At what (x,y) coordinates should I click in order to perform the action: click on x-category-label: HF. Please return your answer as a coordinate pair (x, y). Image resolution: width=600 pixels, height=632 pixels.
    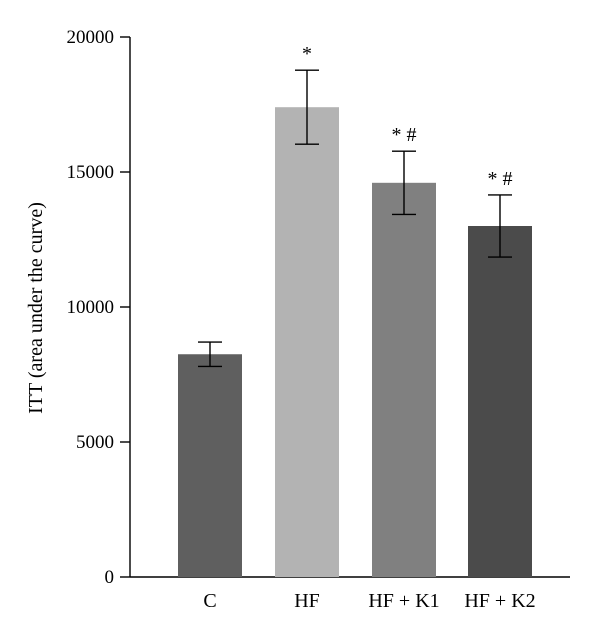
    Looking at the image, I should click on (307, 601).